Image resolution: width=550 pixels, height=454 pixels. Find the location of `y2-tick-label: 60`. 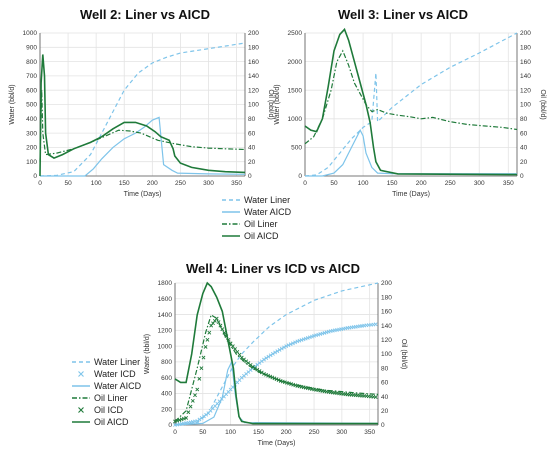

y2-tick-label: 60 is located at coordinates (524, 133).